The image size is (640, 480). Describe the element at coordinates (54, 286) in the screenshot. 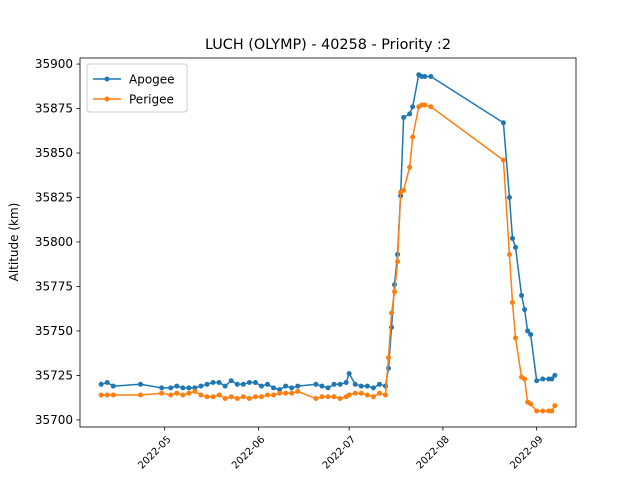

I see `y-tick-label: 35775` at that location.